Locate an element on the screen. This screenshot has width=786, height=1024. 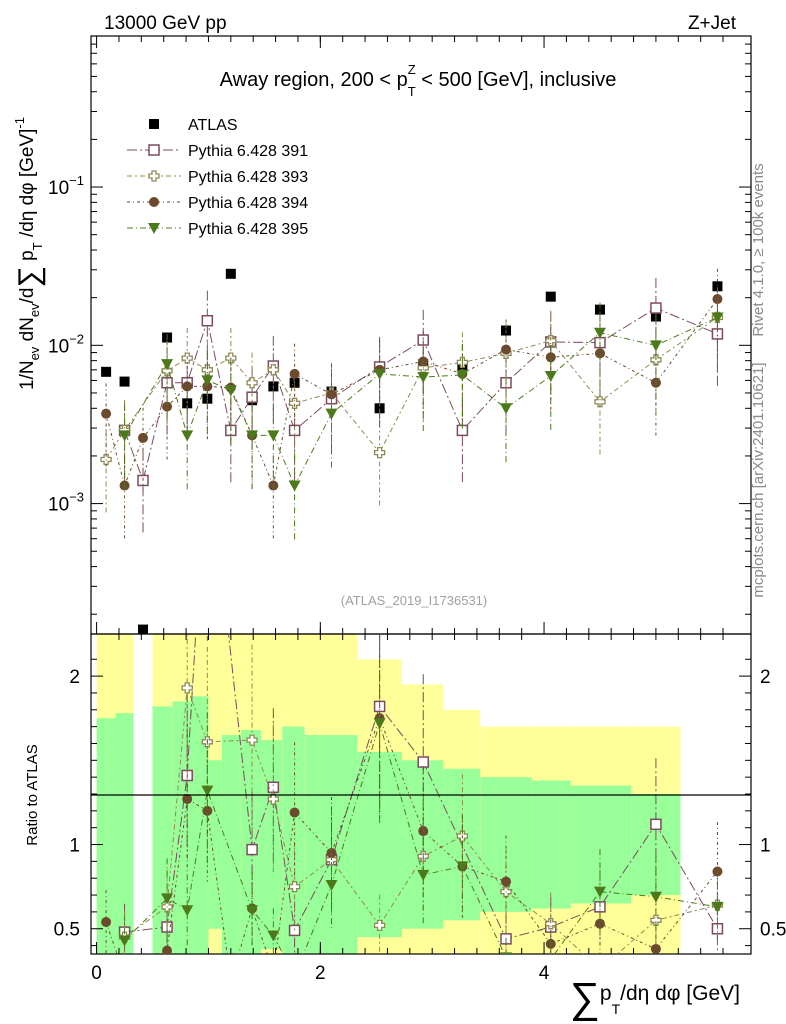
ratio-y-axis-label: Ratio to ATLAS is located at coordinates (32, 794).